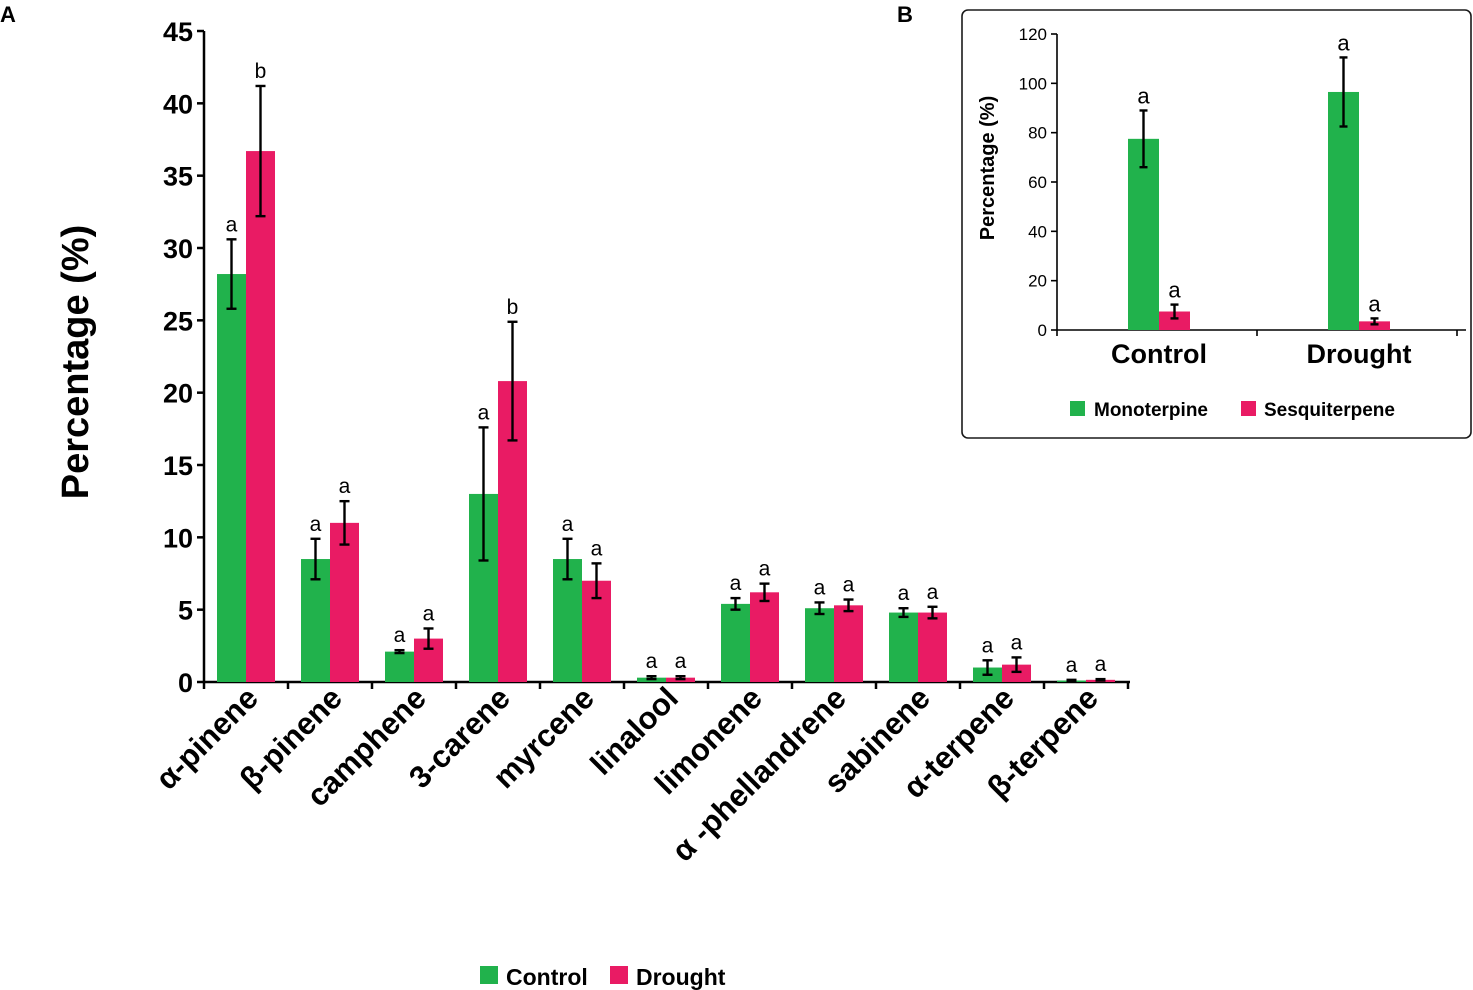 Image resolution: width=1473 pixels, height=990 pixels. Describe the element at coordinates (178, 357) in the screenshot. I see `panel-a-y-tick-labels: 0 5 10 15 20 25 30 35 40 45` at that location.